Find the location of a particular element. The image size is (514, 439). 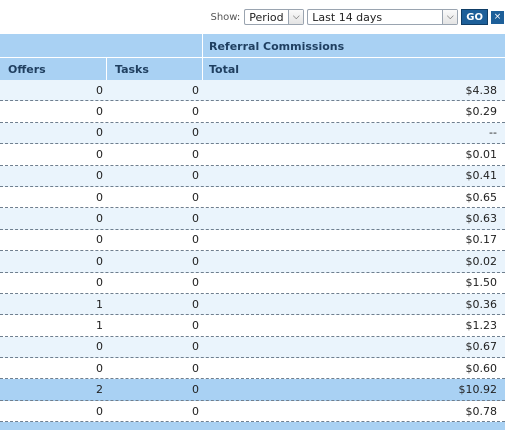

table-row: 0 0 $0.01 is located at coordinates (252, 155).